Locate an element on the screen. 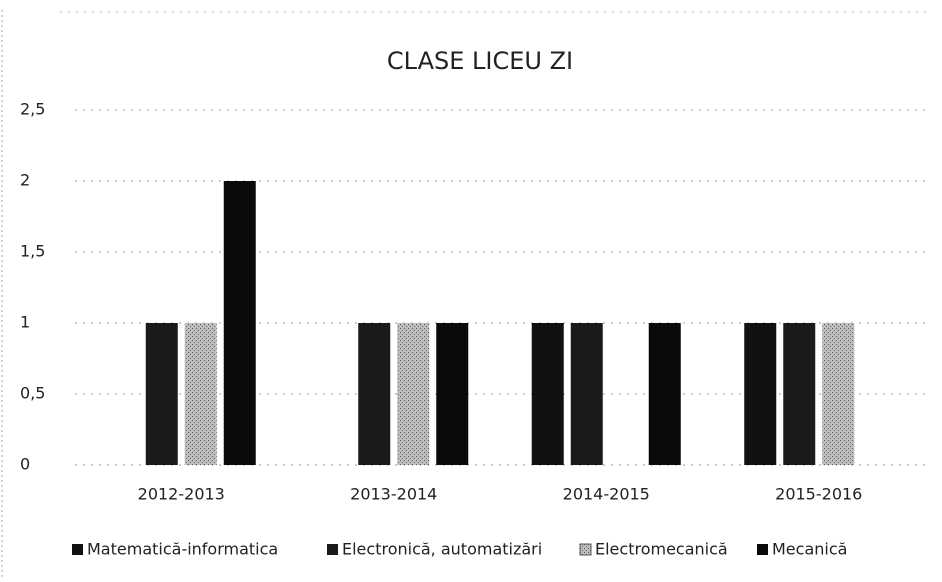 The image size is (942, 582). y-tick-label: 1,5 is located at coordinates (32, 251).